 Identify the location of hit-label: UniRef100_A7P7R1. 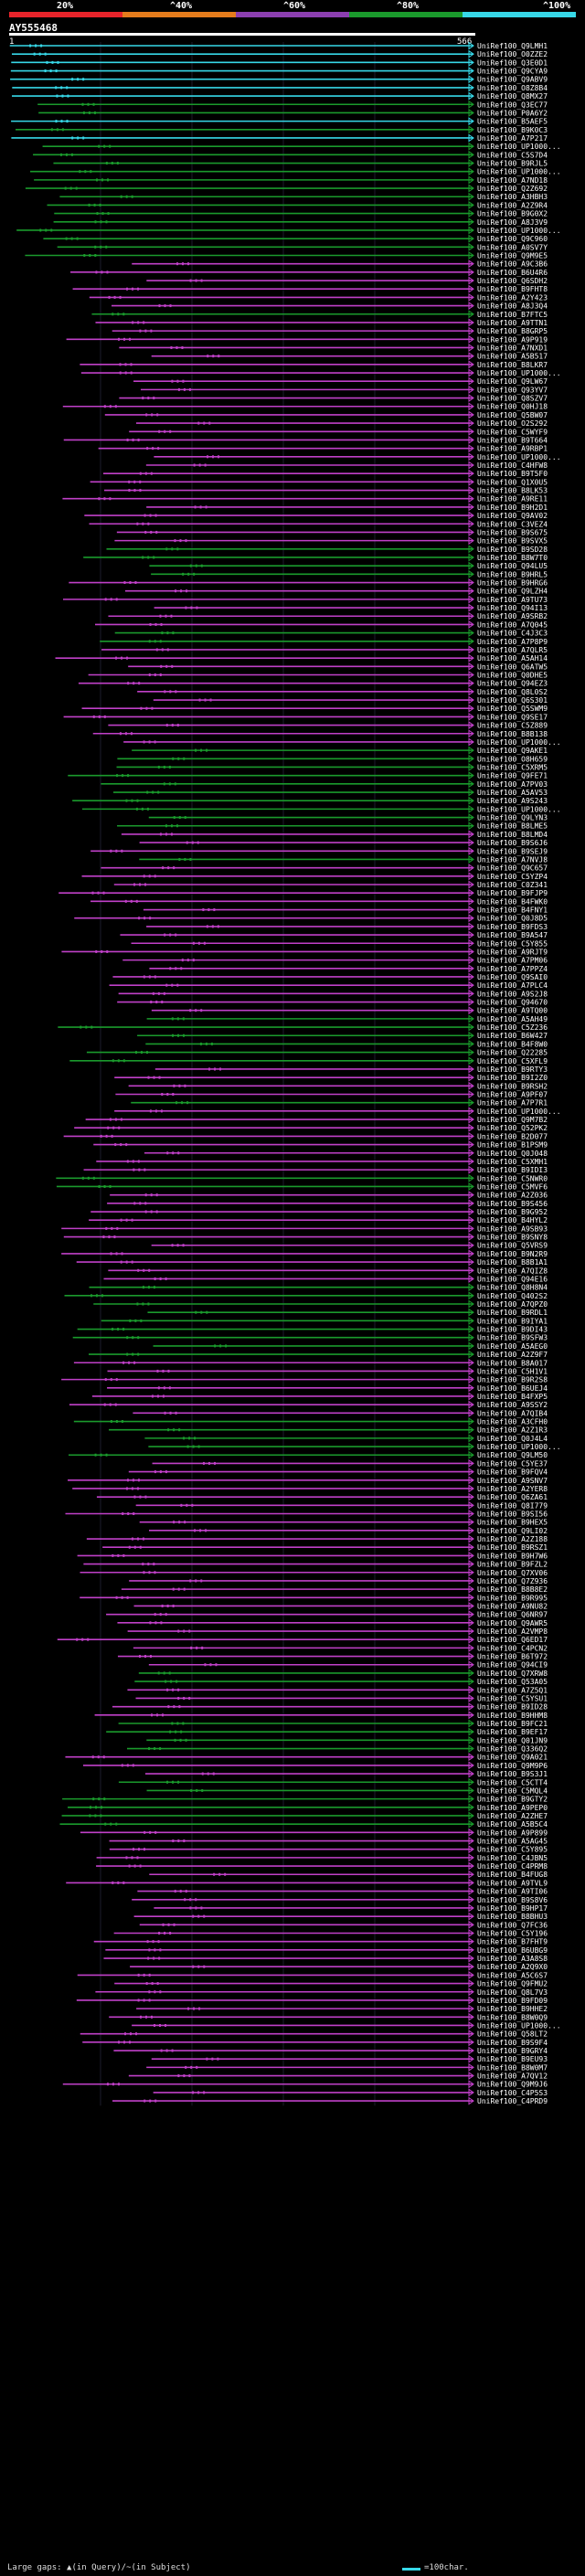
(512, 1103).